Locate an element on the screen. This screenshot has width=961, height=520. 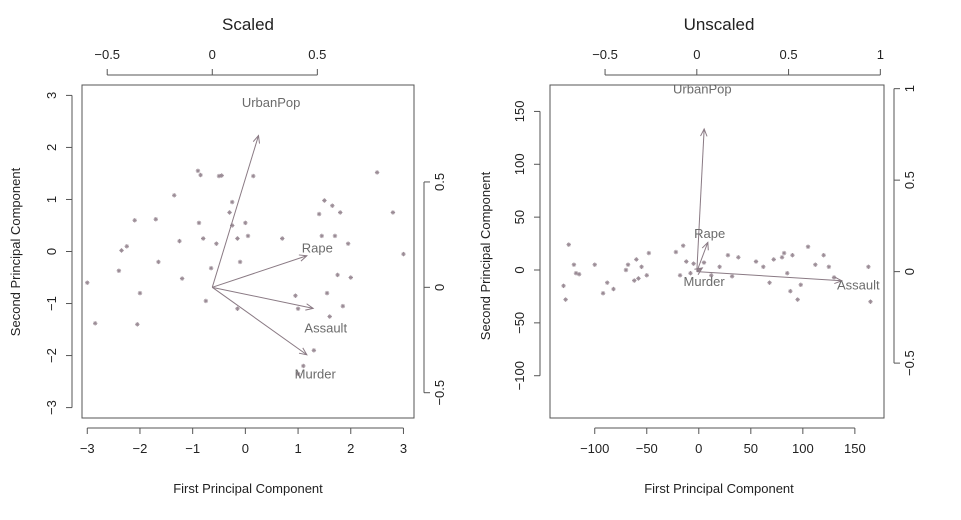
scaled-loadings: UrbanPop Rape Assault Murder is located at coordinates (279, 238).